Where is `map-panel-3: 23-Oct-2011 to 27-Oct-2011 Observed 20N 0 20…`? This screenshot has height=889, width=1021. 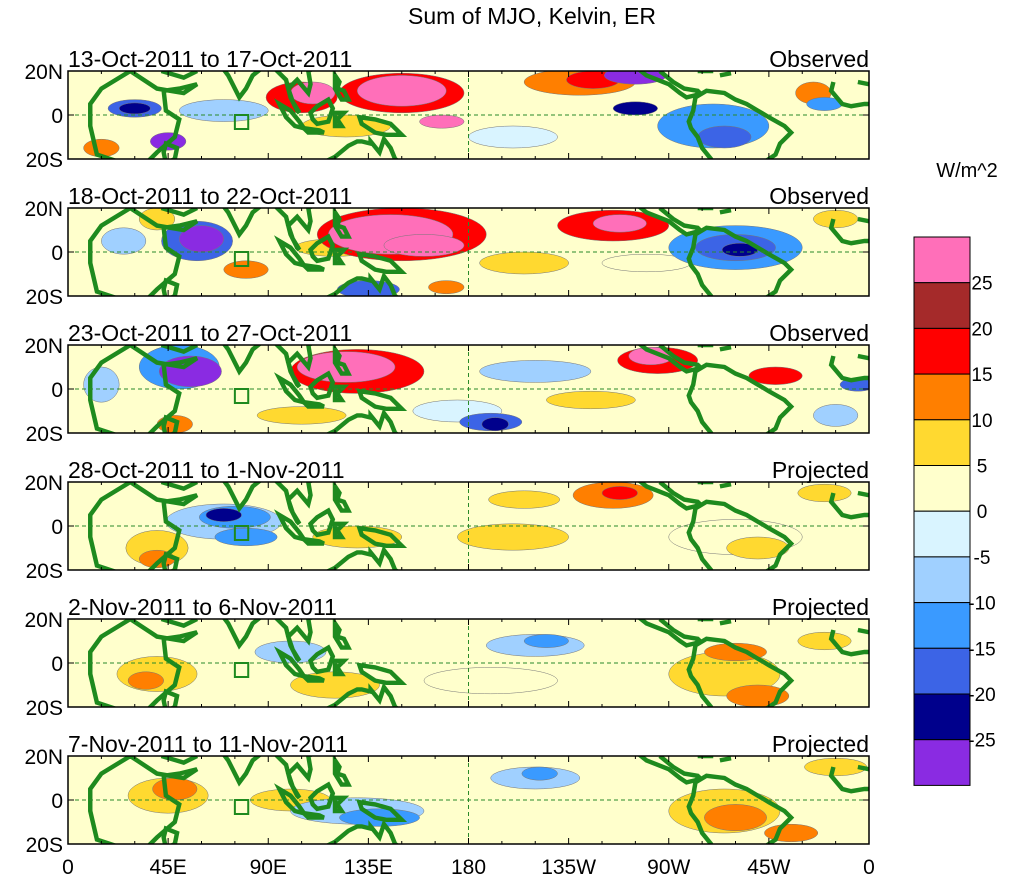
map-panel-3: 23-Oct-2011 to 27-Oct-2011 Observed 20N 0 20… is located at coordinates (447, 383).